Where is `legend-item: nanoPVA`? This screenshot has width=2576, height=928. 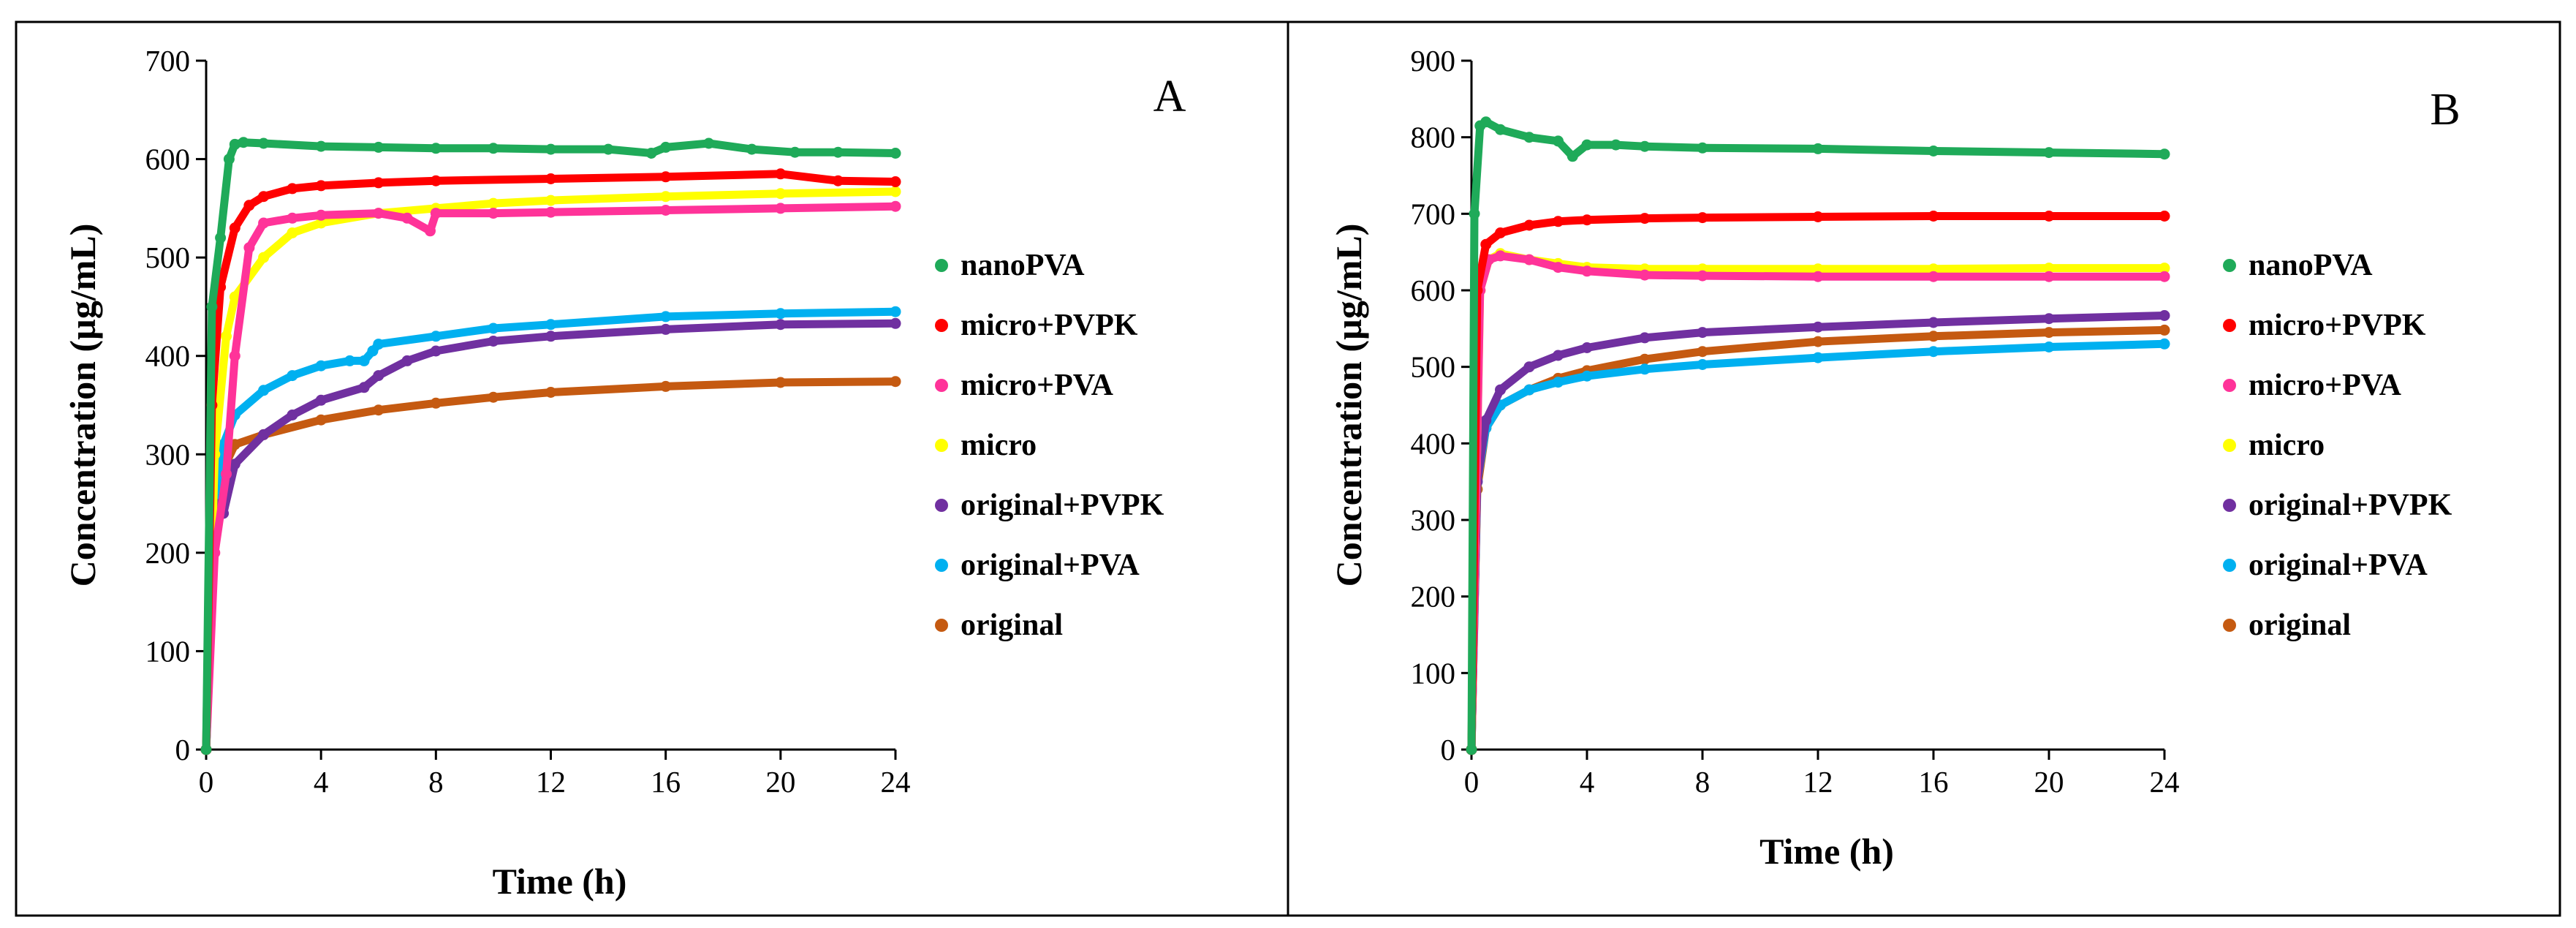 legend-item: nanoPVA is located at coordinates (2298, 265).